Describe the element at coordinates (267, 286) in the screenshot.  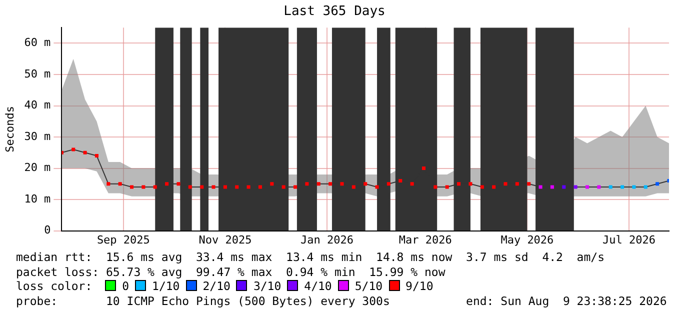
I see `legend-label: 3/10` at that location.